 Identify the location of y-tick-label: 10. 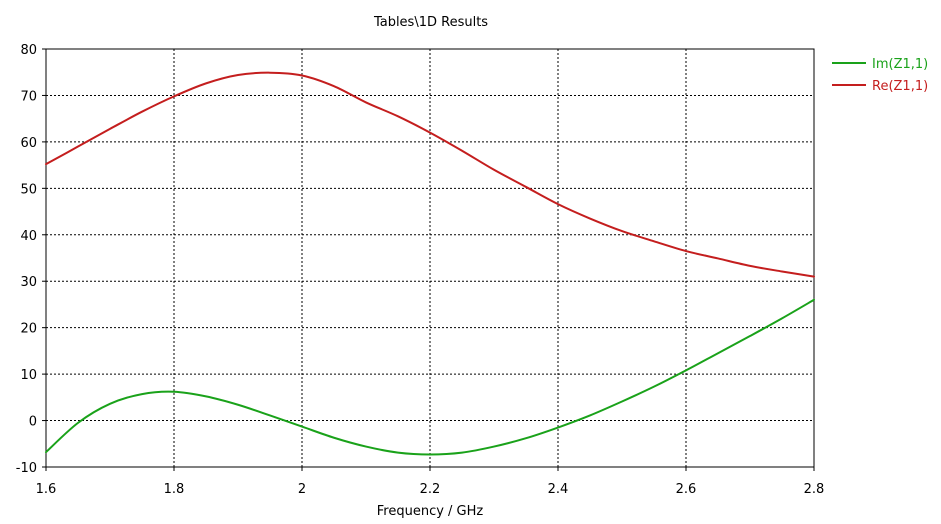
(28, 375).